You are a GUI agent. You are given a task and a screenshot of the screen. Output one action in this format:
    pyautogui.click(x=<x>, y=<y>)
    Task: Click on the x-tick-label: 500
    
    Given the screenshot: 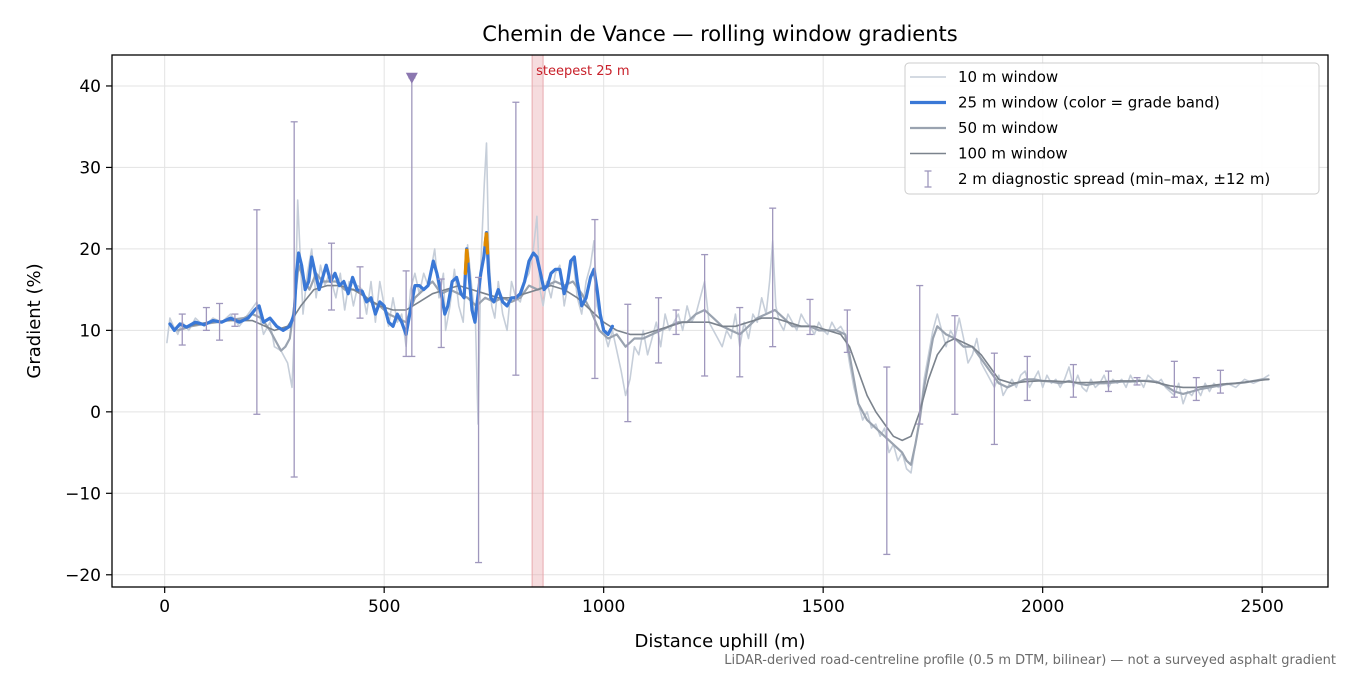 What is the action you would take?
    pyautogui.click(x=384, y=607)
    